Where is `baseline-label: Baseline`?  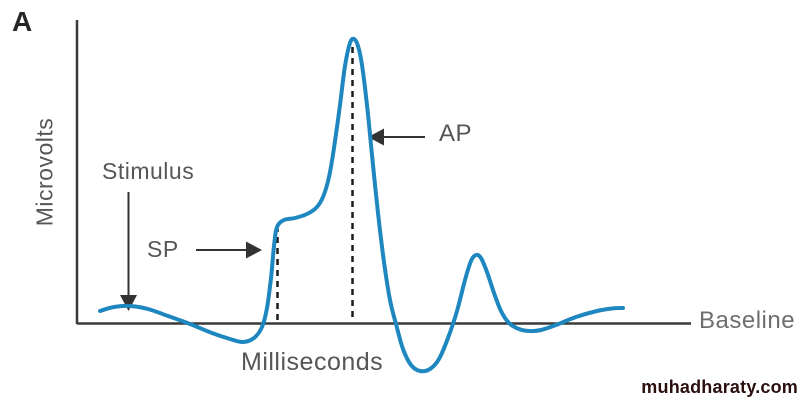 baseline-label: Baseline is located at coordinates (747, 320).